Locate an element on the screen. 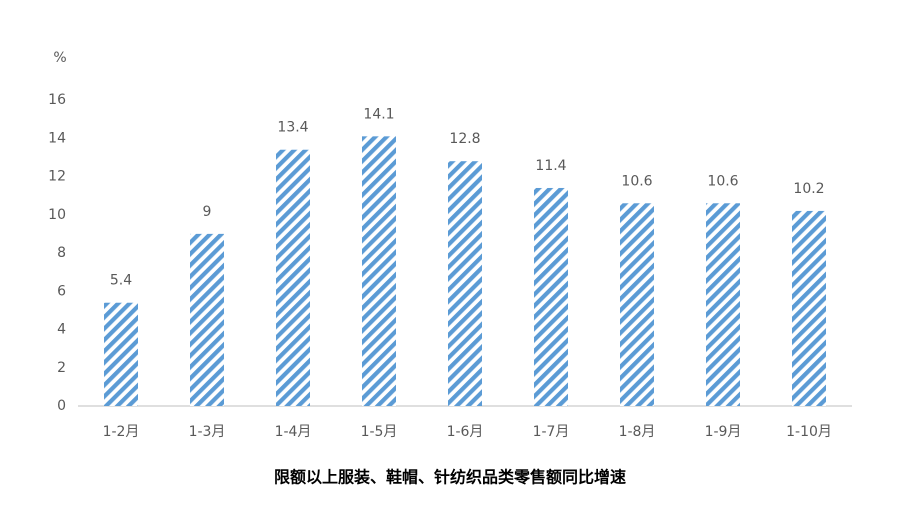 The image size is (899, 511). x-tick-label: 1-9月 is located at coordinates (723, 432).